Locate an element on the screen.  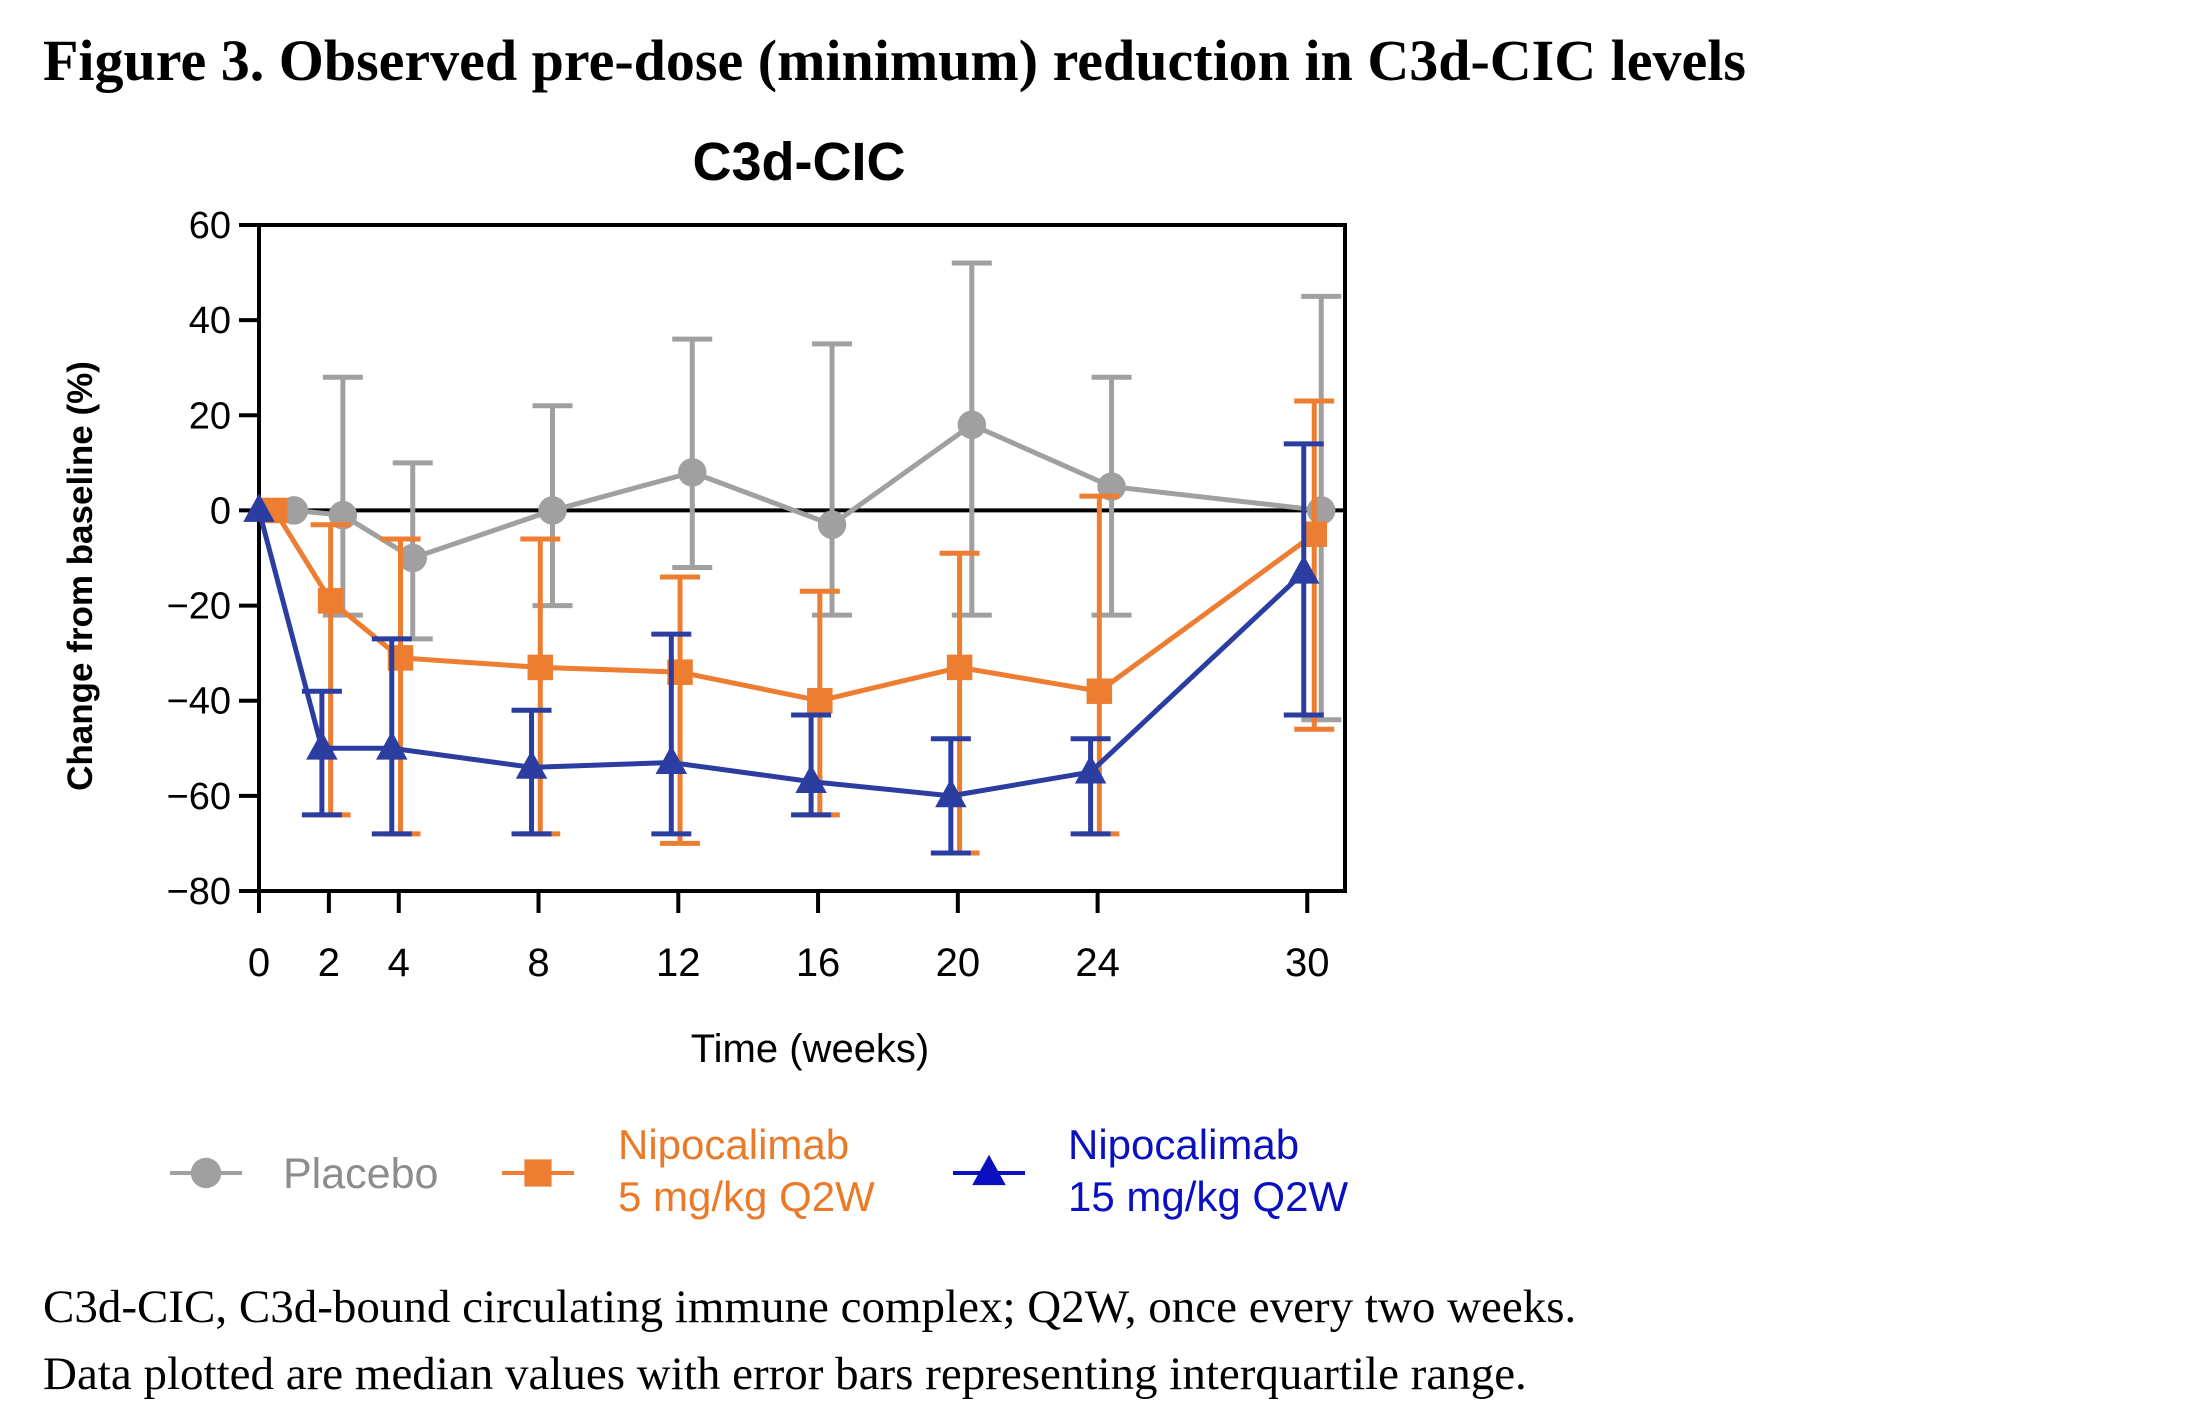
x-tick-label: 2 is located at coordinates (329, 963).